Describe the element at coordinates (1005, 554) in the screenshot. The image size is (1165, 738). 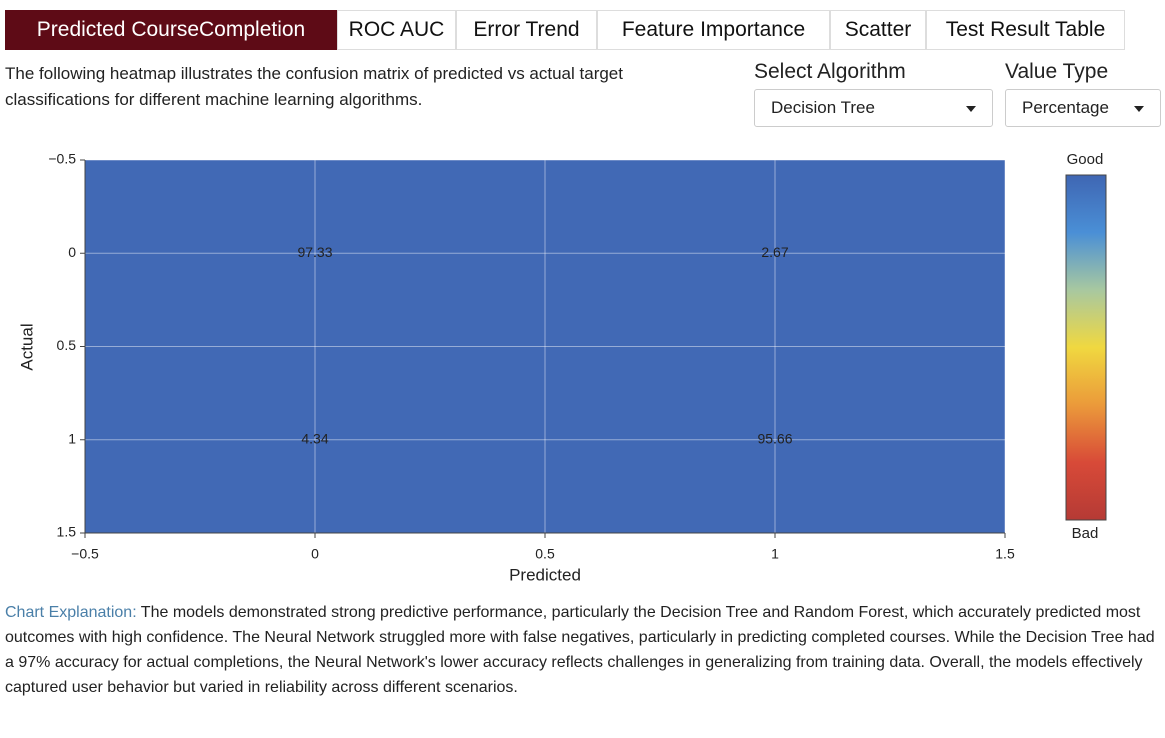
I see `x-tick-label: 1.5` at that location.